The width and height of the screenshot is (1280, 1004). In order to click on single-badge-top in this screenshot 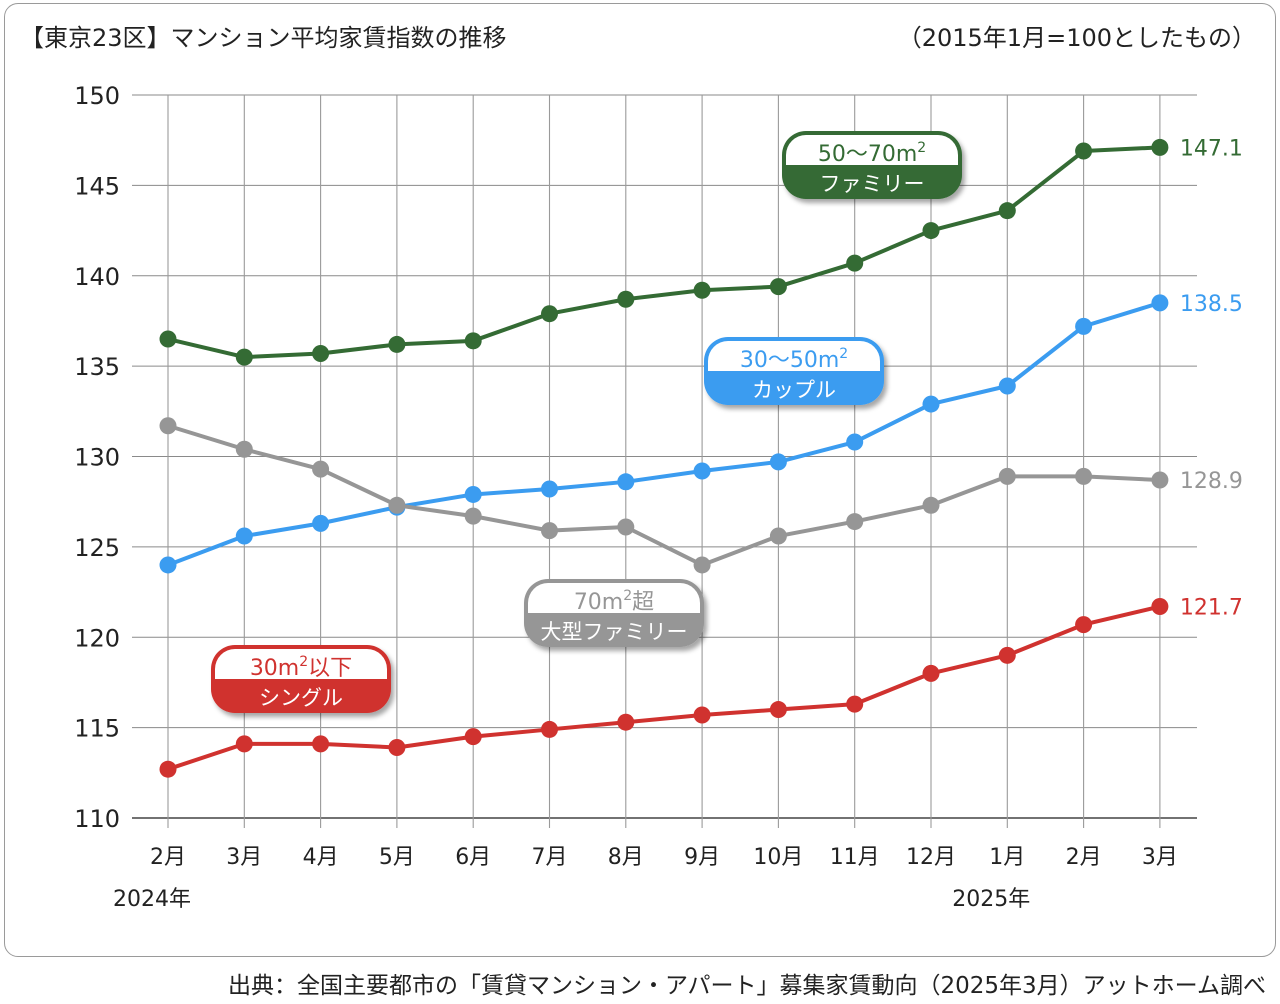, I will do `click(301, 664)`.